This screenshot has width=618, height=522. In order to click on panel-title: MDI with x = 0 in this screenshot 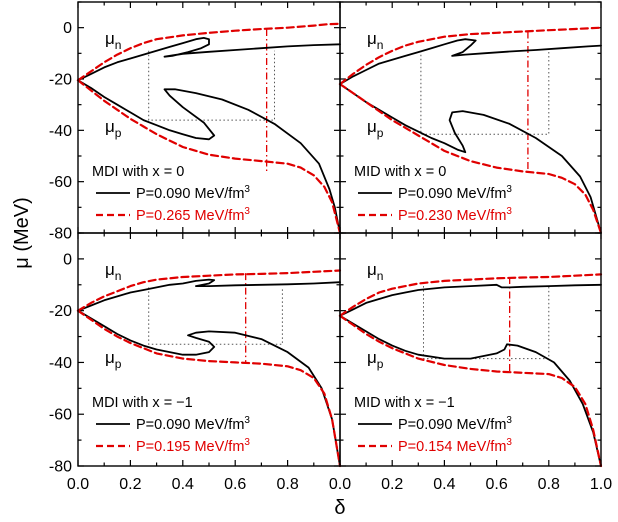, I will do `click(138, 172)`.